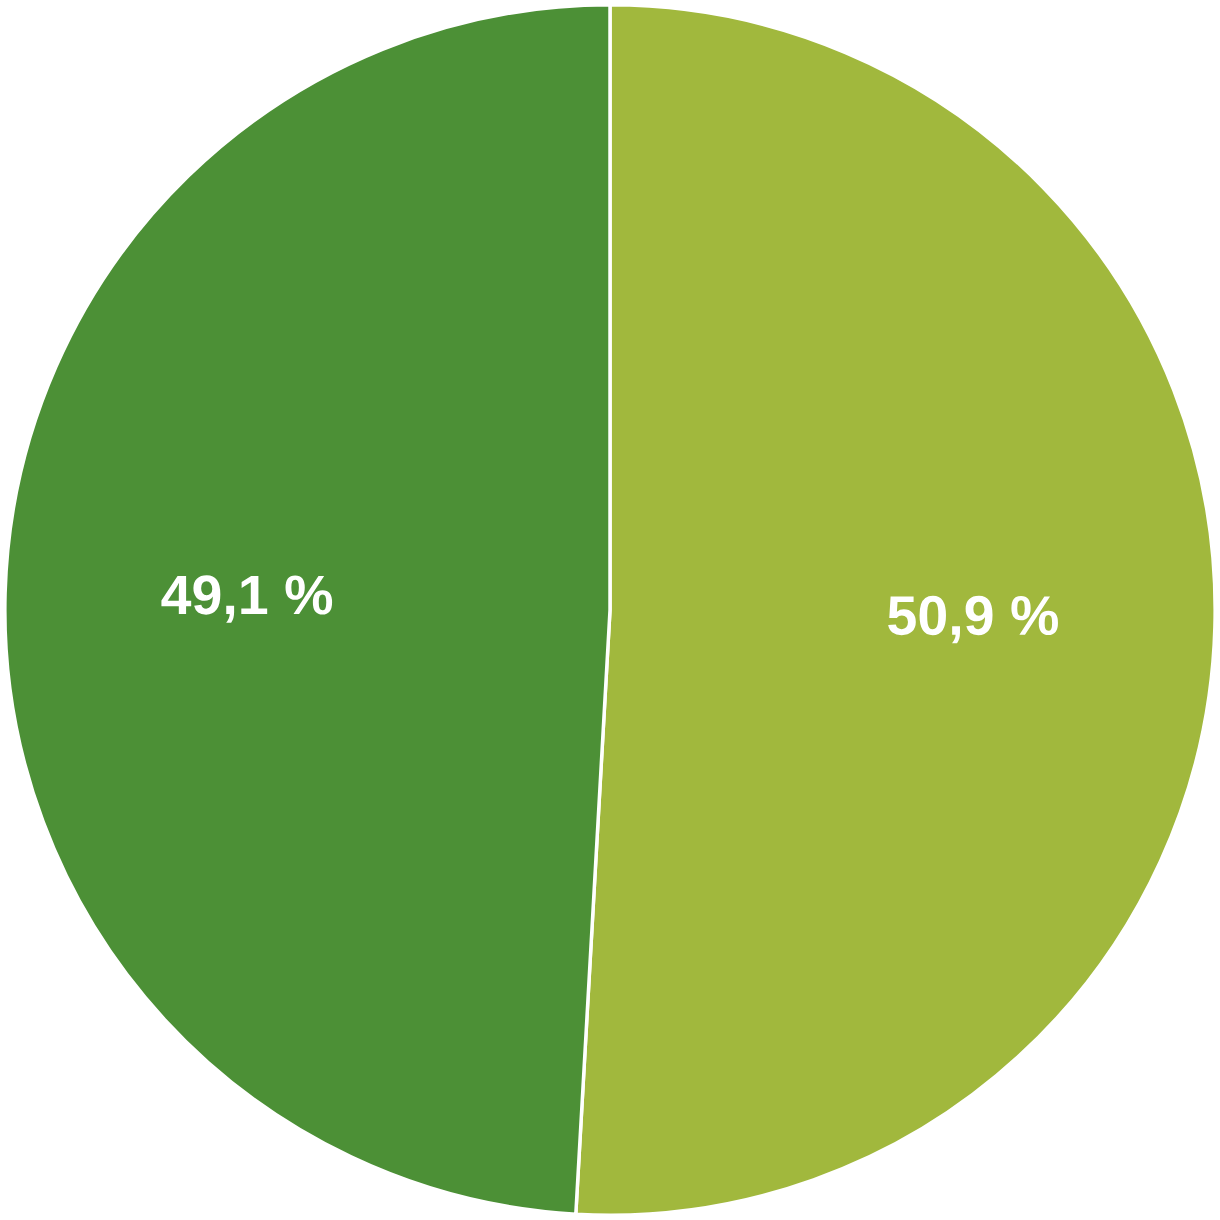 The height and width of the screenshot is (1220, 1220). Describe the element at coordinates (247, 599) in the screenshot. I see `data-label: 49,1 %` at that location.